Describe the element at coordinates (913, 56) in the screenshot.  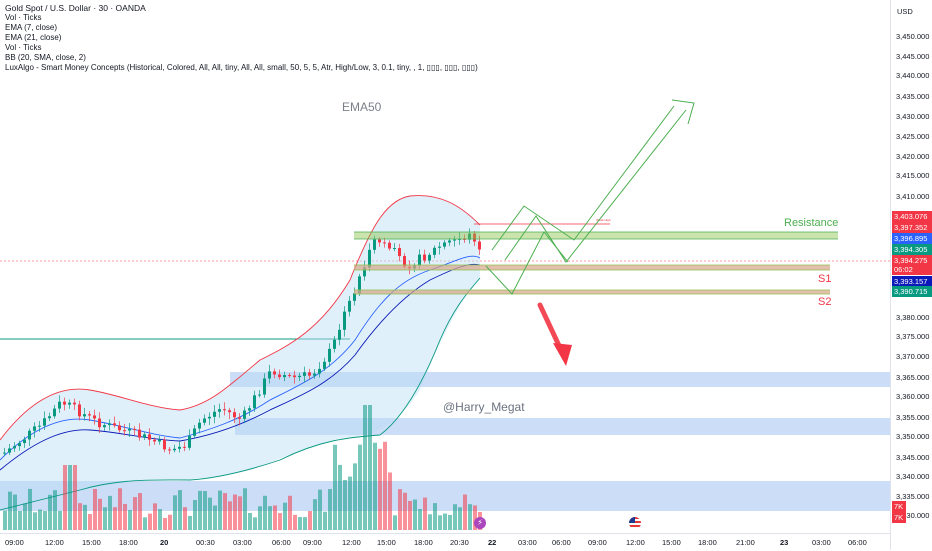
I see `price-tick: 3,445.000` at that location.